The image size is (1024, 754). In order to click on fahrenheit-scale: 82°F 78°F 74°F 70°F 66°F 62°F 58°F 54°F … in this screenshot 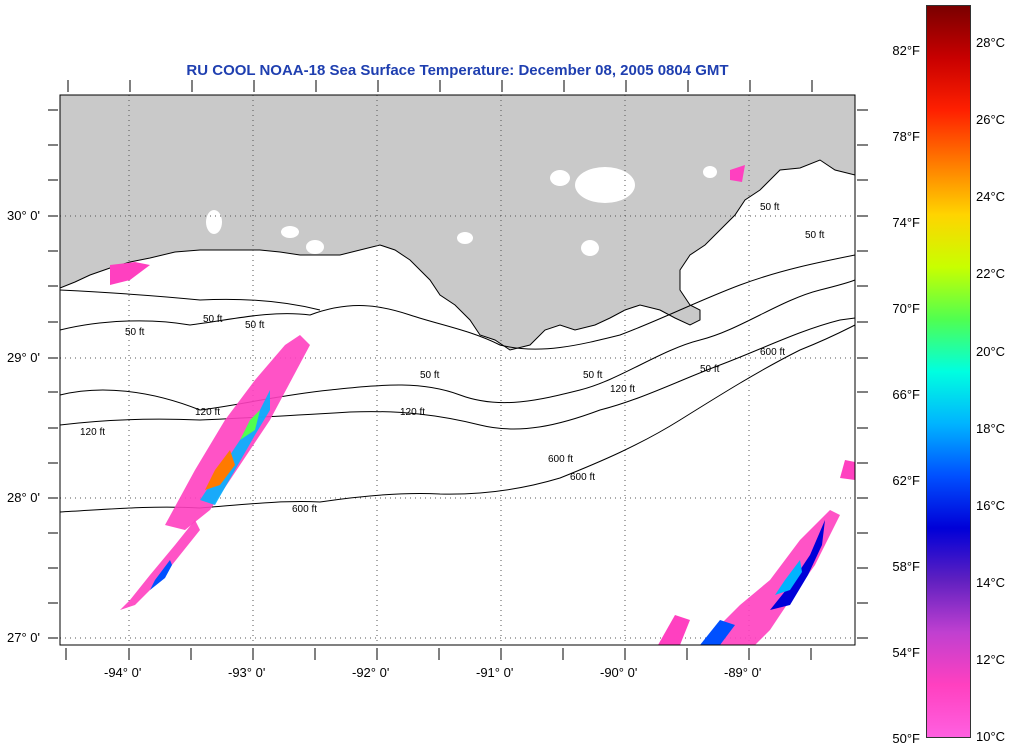, I will do `click(890, 377)`.